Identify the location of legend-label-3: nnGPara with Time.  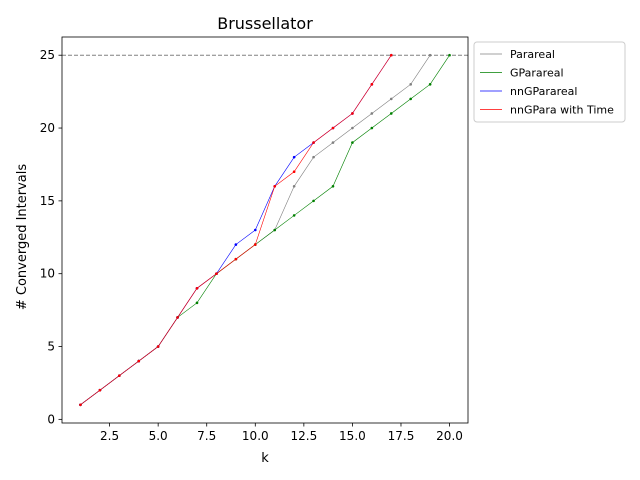
(562, 110).